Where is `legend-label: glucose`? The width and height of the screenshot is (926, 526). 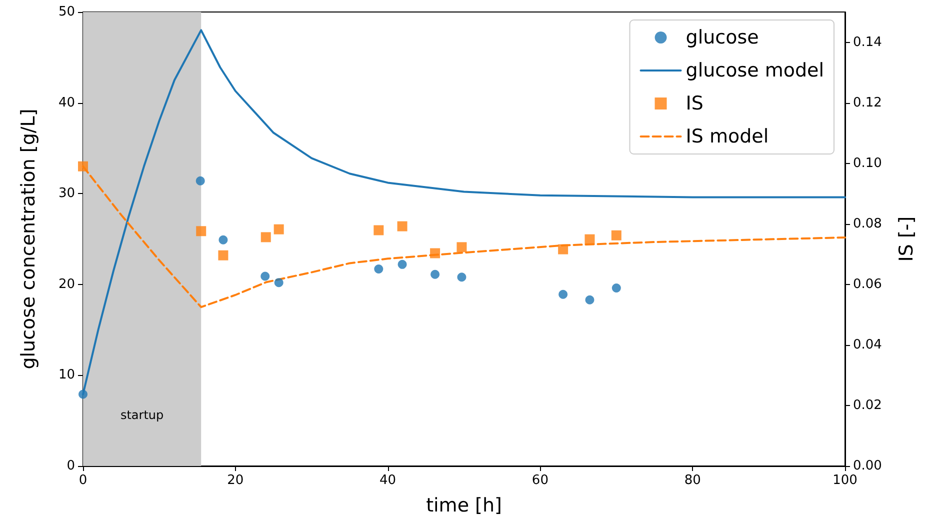
legend-label: glucose is located at coordinates (722, 37).